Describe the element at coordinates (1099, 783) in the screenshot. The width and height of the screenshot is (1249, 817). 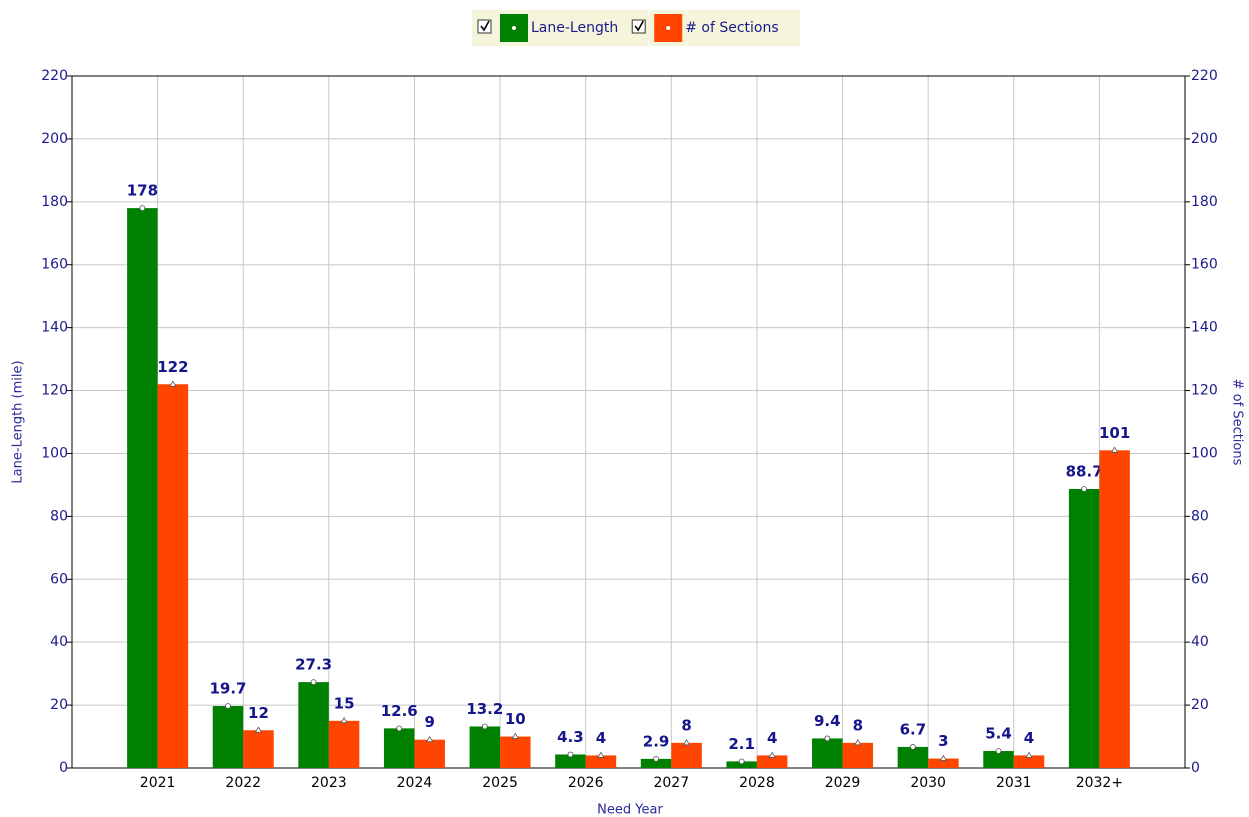
I see `x-tick-label: 2032+` at that location.